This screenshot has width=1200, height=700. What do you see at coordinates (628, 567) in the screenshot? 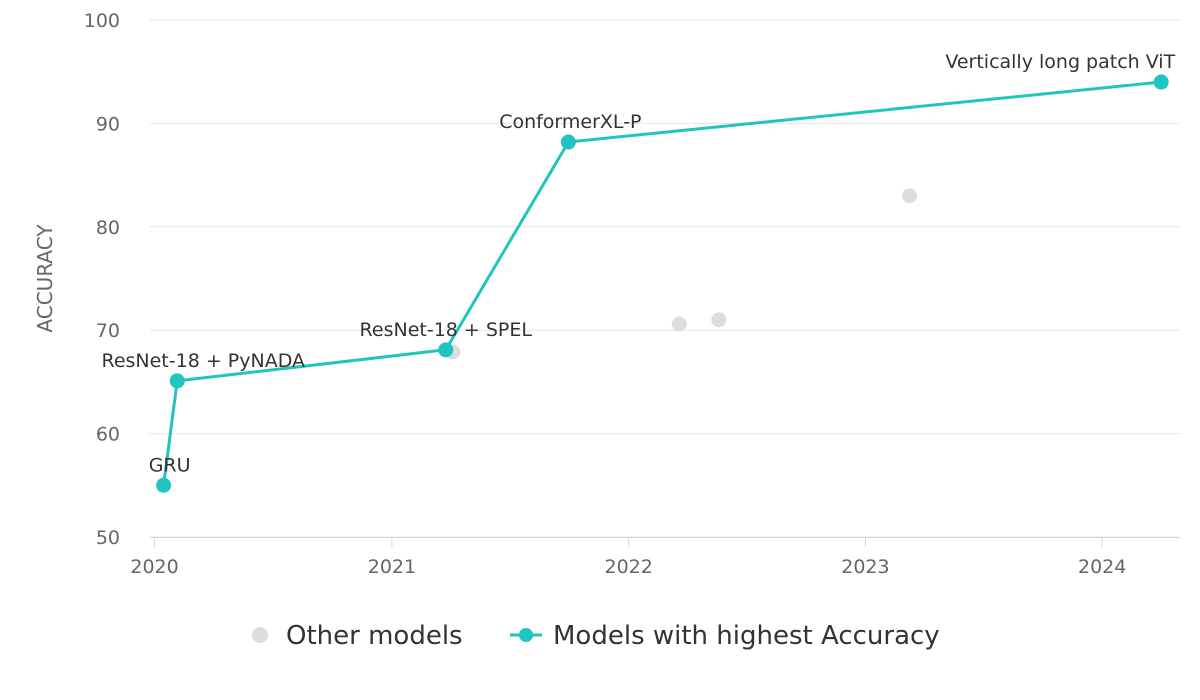
I see `x-tick-label: 2022` at bounding box center [628, 567].